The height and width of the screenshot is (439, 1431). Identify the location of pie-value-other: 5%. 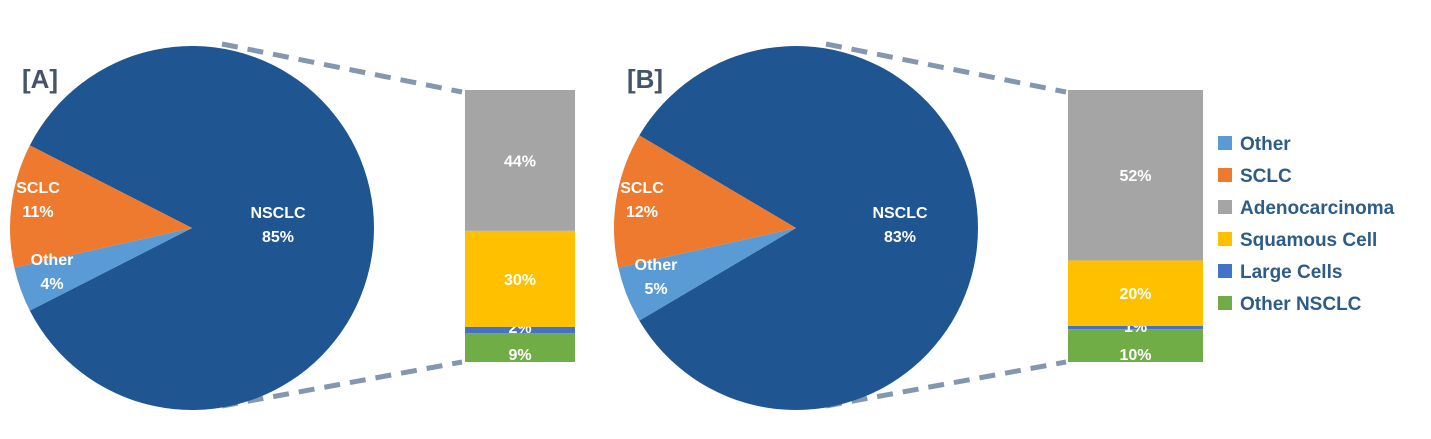
(655, 289).